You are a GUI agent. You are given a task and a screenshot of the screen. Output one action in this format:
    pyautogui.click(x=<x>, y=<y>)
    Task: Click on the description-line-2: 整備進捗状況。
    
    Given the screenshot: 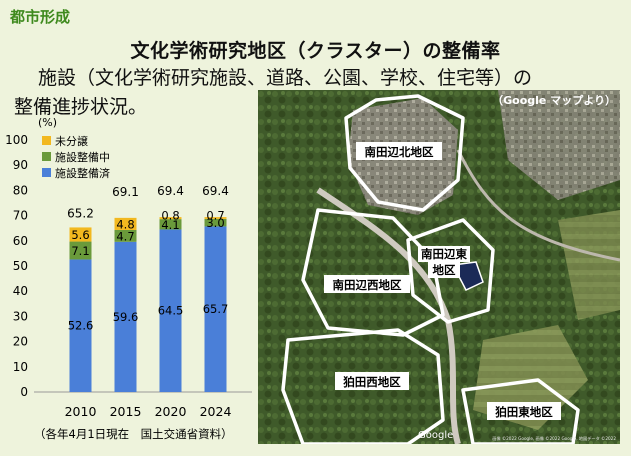 What is the action you would take?
    pyautogui.click(x=81, y=107)
    